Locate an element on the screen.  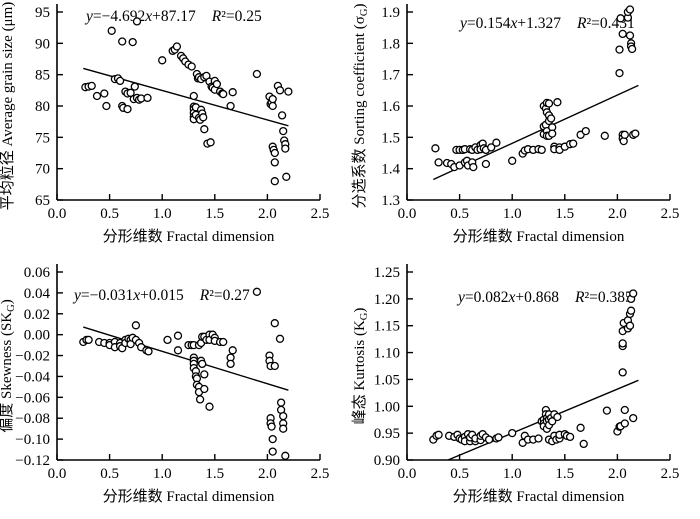
equation-label: y=−4.692x+87.17 R²=0.25 is located at coordinates (173, 16).